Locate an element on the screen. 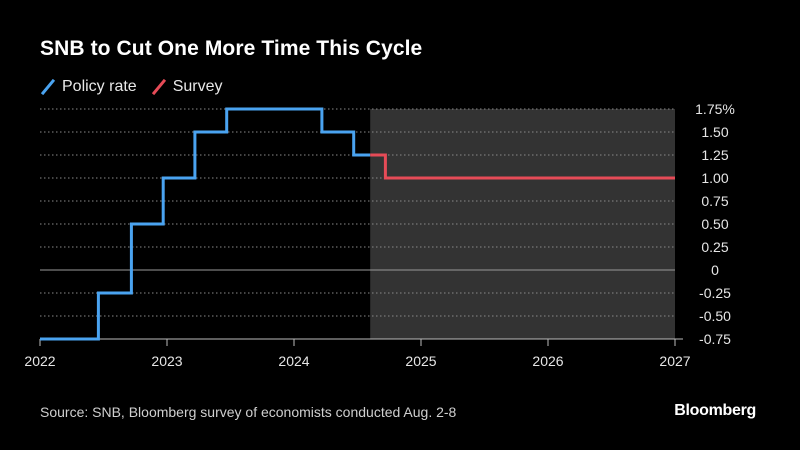 The height and width of the screenshot is (450, 800). legend-label-policy-rate: Policy rate is located at coordinates (99, 86).